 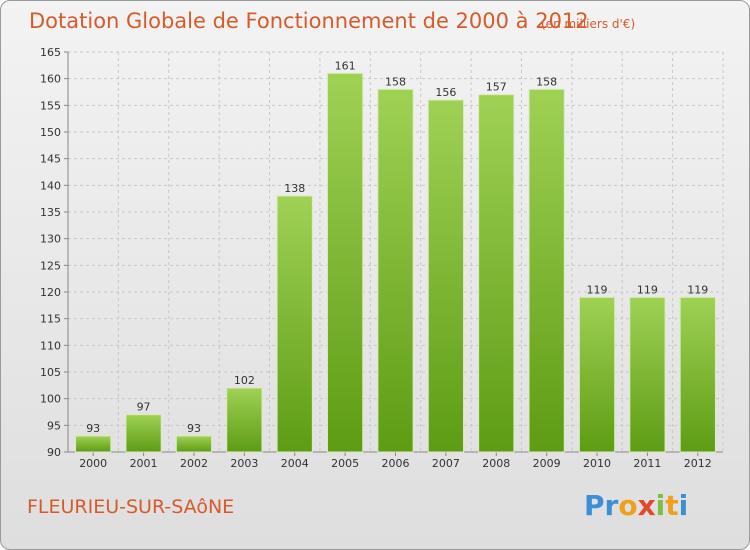 I want to click on y-tick-label: 135, so click(x=50, y=212).